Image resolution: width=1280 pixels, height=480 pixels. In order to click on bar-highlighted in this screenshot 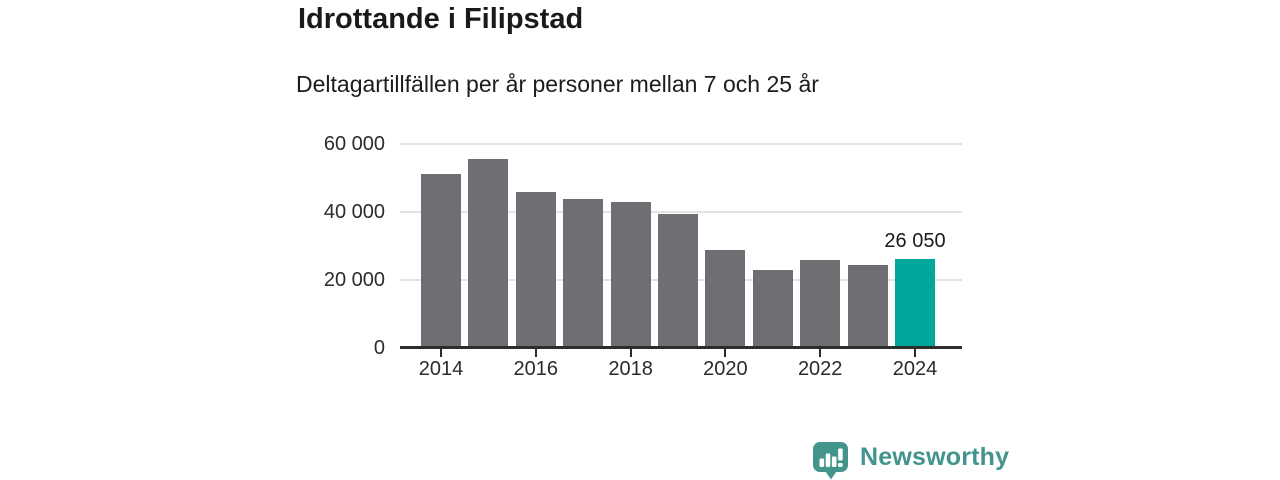, I will do `click(915, 303)`.